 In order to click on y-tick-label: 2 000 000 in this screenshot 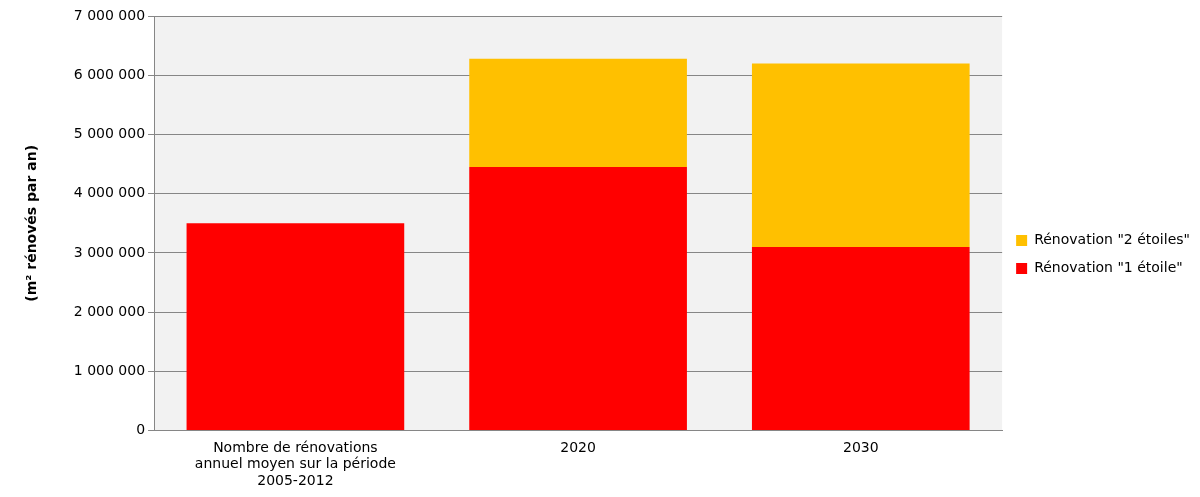, I will do `click(109, 310)`.